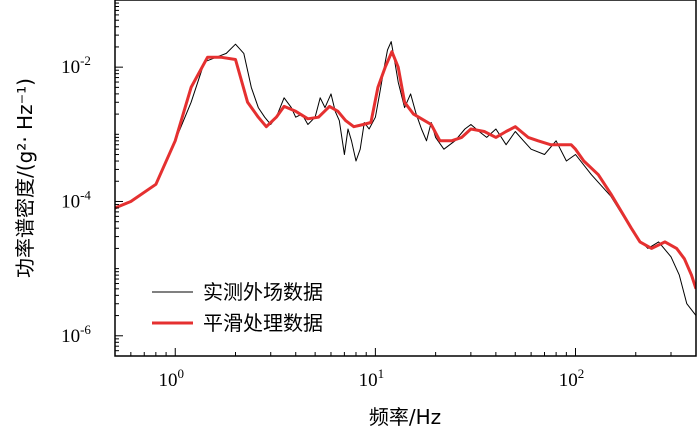 The image size is (700, 436). I want to click on y-tick-label: 10⁻⁶, so click(76, 334).